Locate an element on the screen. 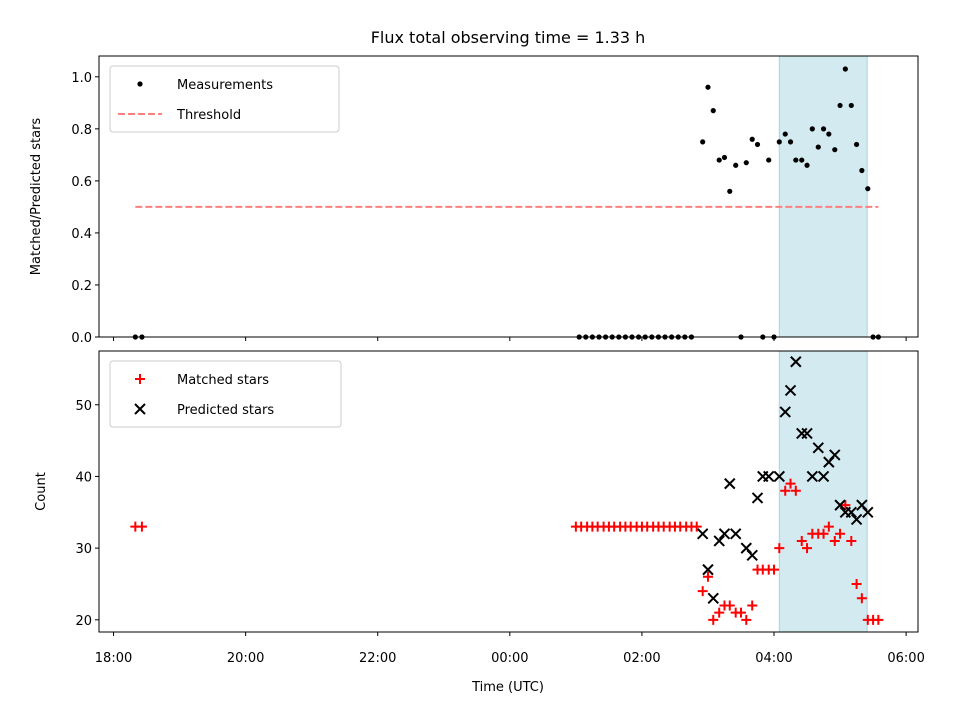 The height and width of the screenshot is (720, 960). x-tick-label: 02:00 is located at coordinates (641, 658).